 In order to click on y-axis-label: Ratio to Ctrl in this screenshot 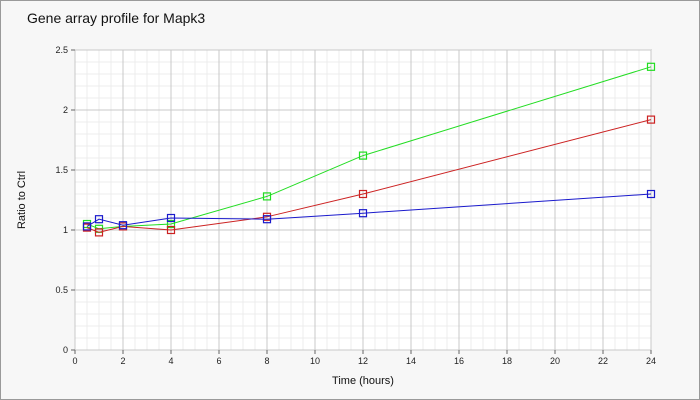, I will do `click(22, 200)`.